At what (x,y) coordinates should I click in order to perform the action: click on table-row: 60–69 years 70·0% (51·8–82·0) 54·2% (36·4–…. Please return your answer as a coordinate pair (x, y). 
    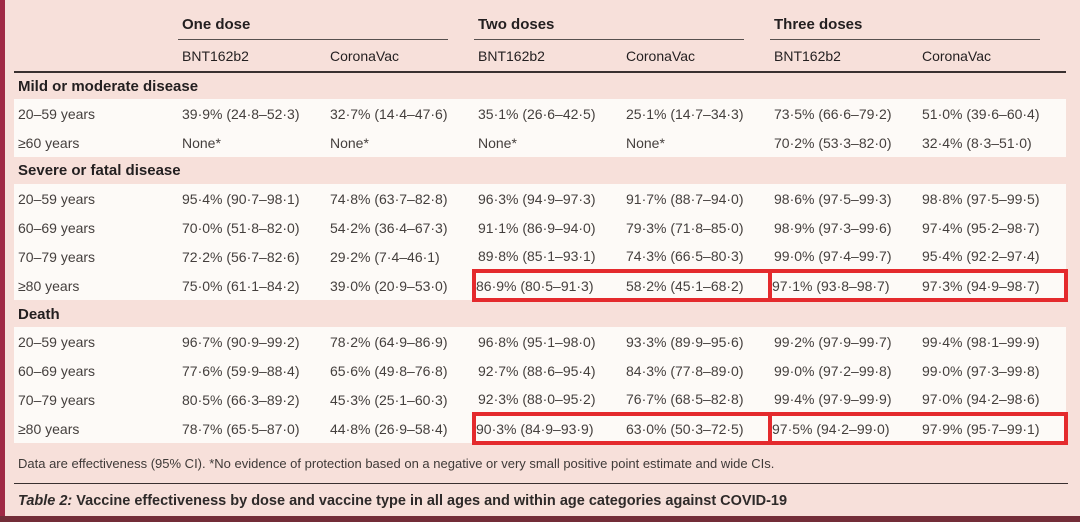
    Looking at the image, I should click on (540, 227).